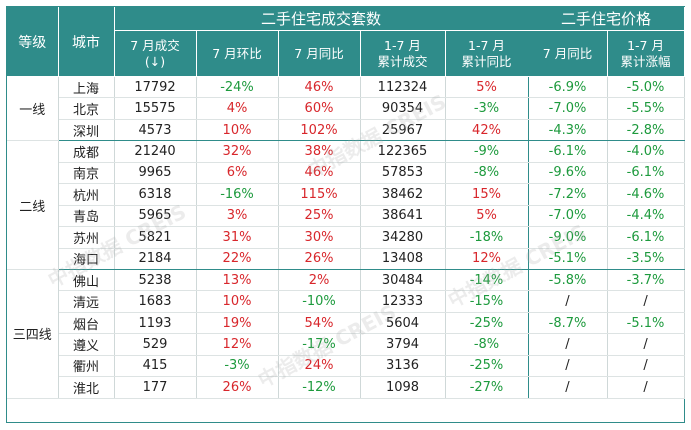  What do you see at coordinates (403, 216) in the screenshot?
I see `ytd-volume-cell: 38641` at bounding box center [403, 216].